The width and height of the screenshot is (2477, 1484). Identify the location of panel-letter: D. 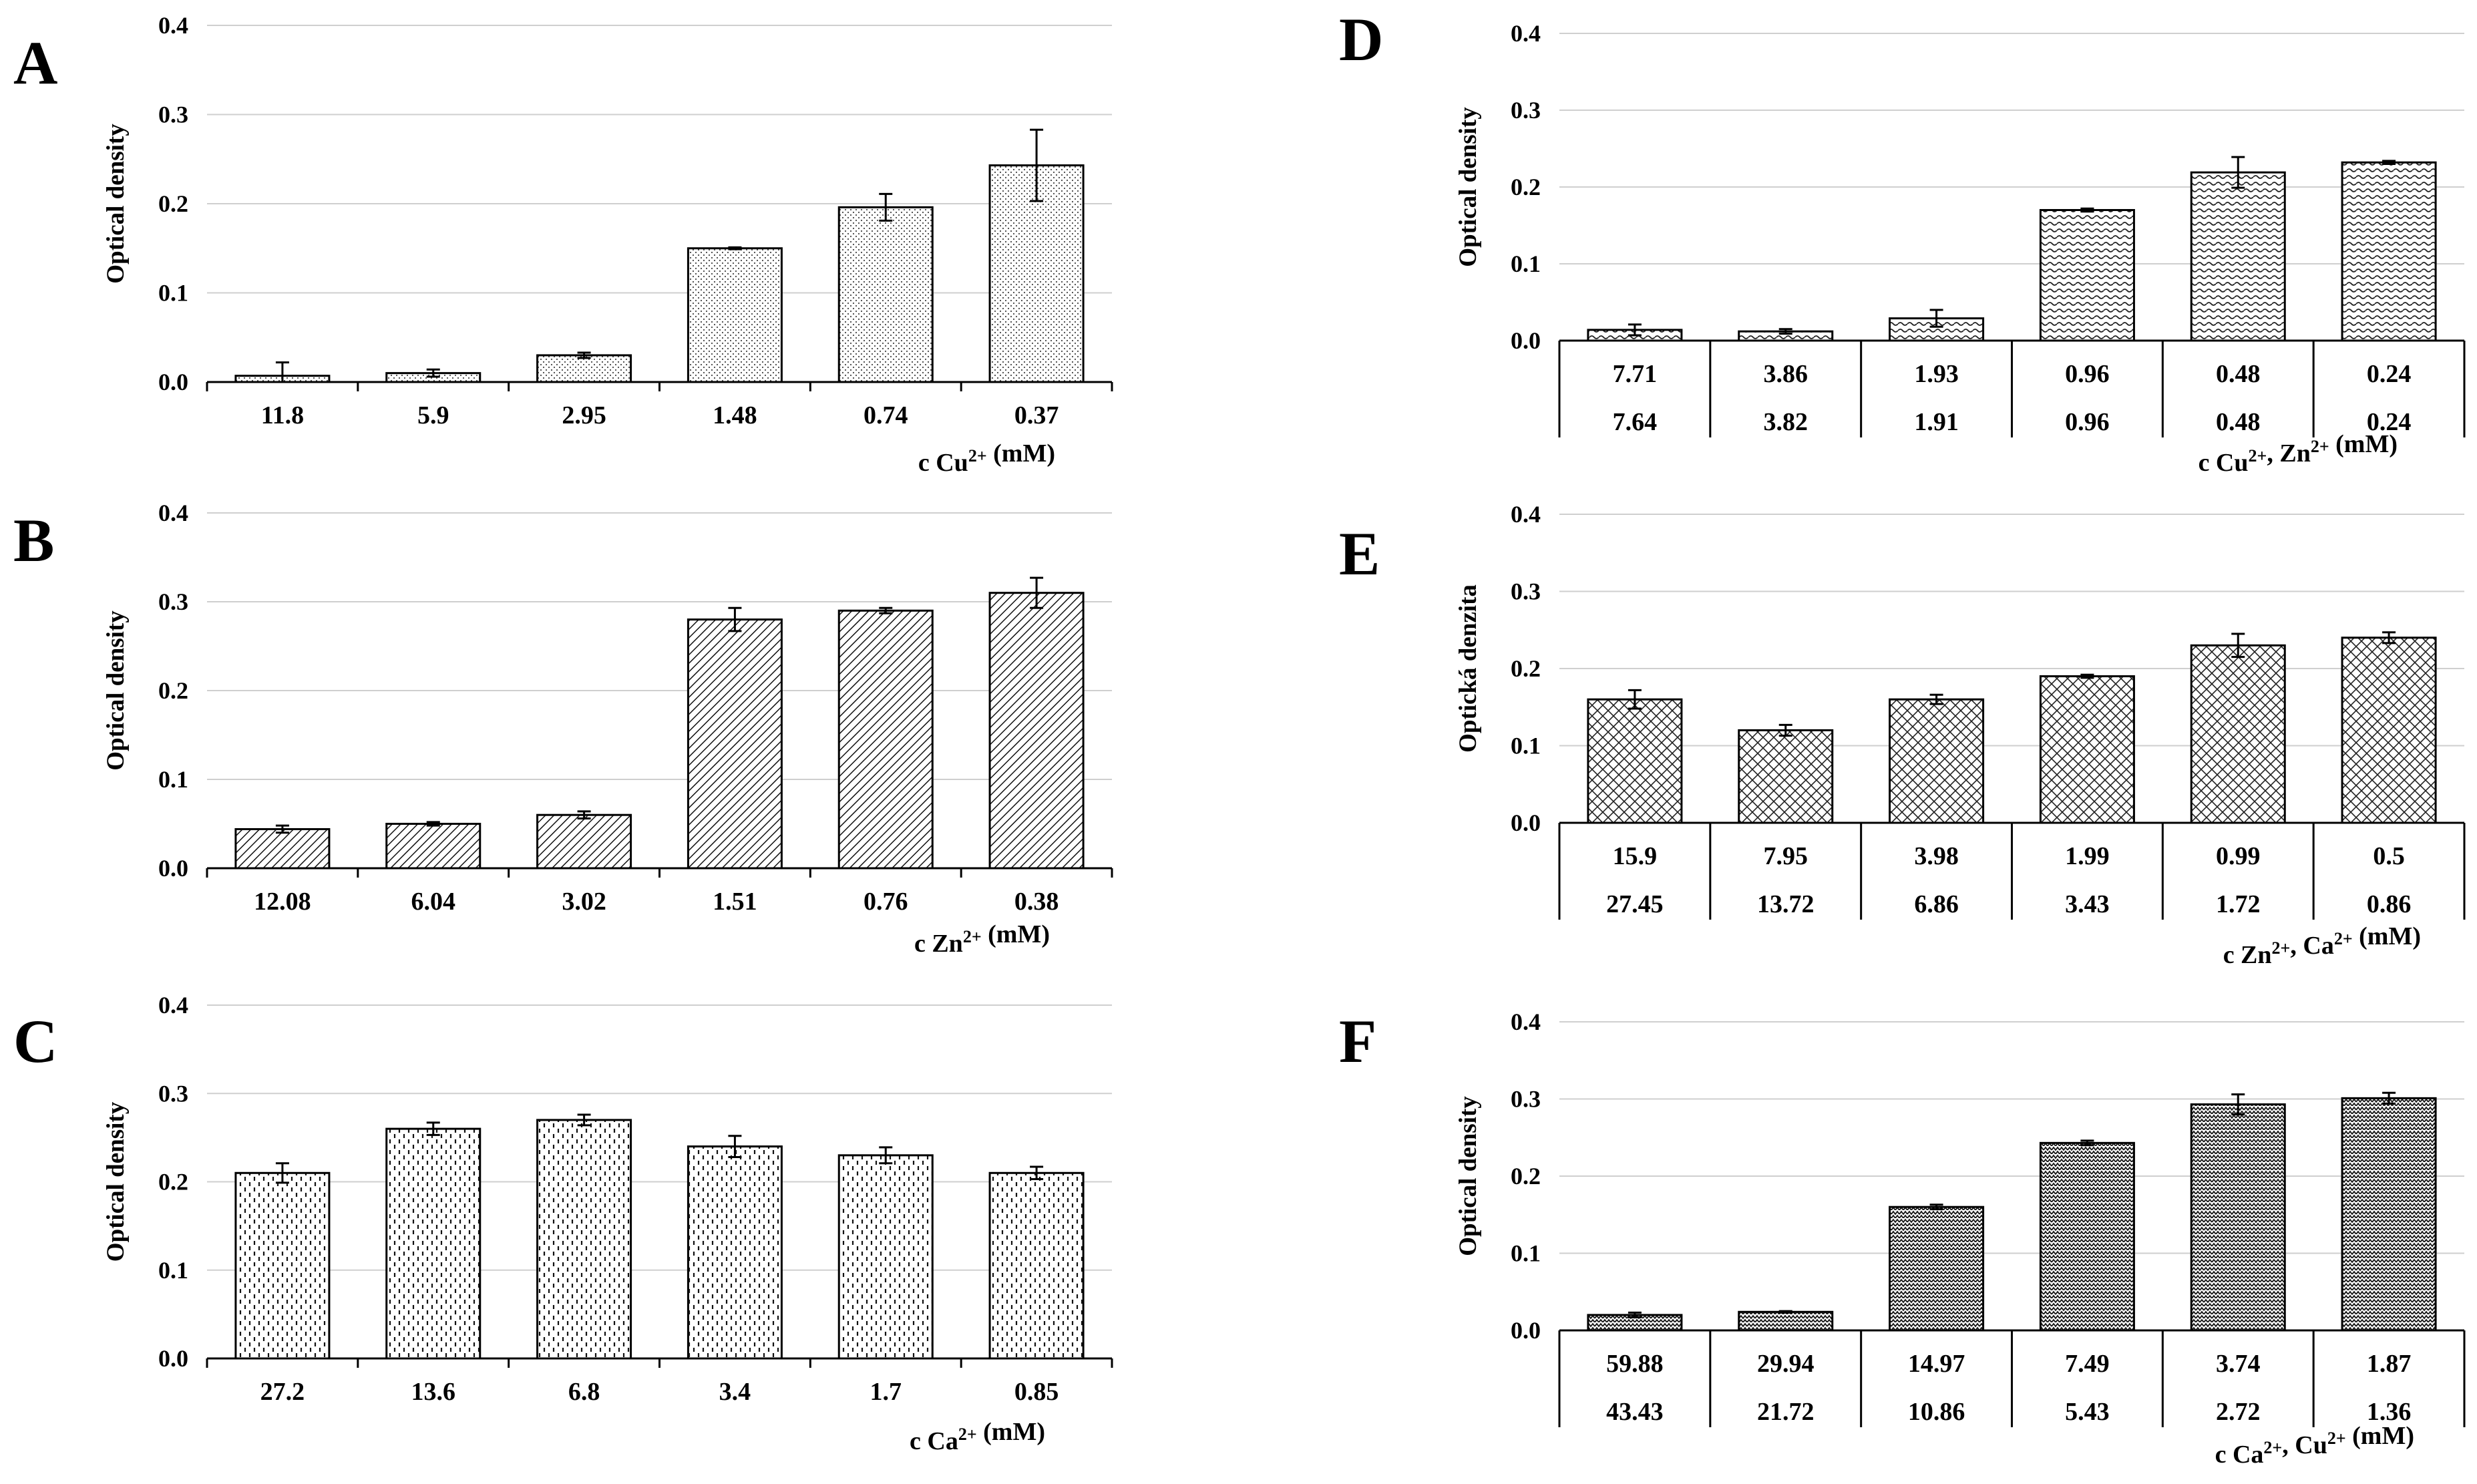
(1361, 39).